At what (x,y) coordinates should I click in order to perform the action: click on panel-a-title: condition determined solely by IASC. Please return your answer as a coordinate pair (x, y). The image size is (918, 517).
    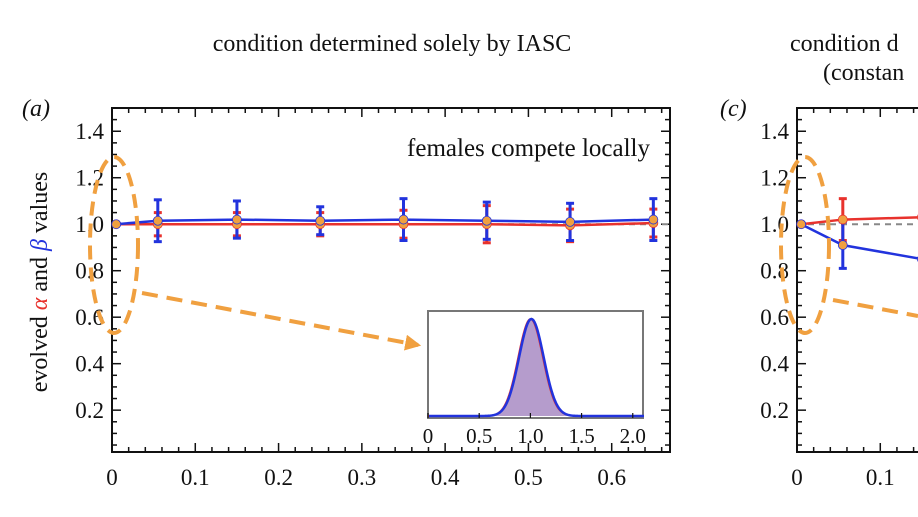
    Looking at the image, I should click on (392, 44).